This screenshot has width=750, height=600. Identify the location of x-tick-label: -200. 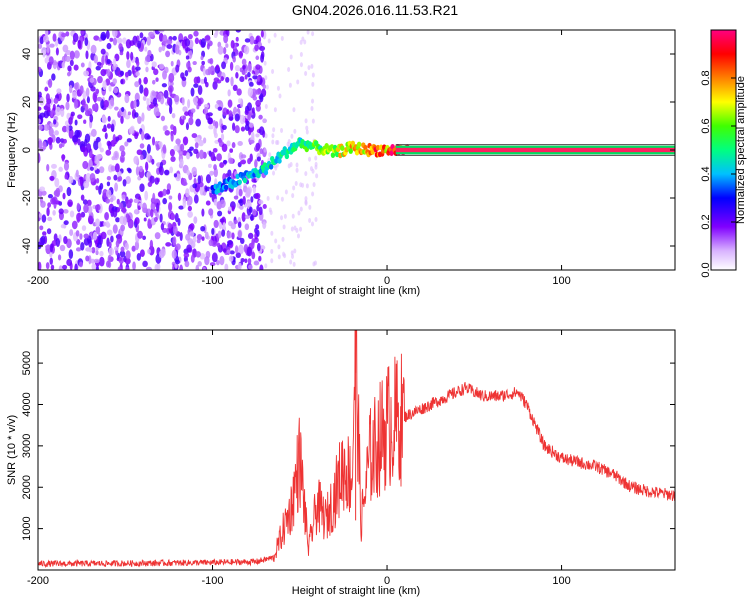
(38, 581).